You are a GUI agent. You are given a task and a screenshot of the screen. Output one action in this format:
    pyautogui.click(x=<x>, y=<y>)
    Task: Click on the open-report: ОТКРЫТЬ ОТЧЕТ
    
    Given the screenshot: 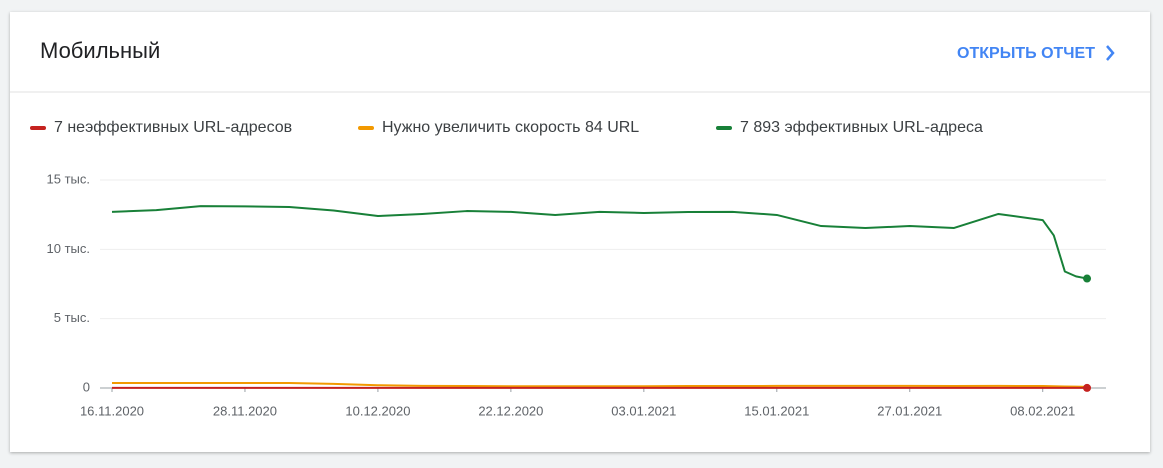 What is the action you would take?
    pyautogui.click(x=1026, y=53)
    